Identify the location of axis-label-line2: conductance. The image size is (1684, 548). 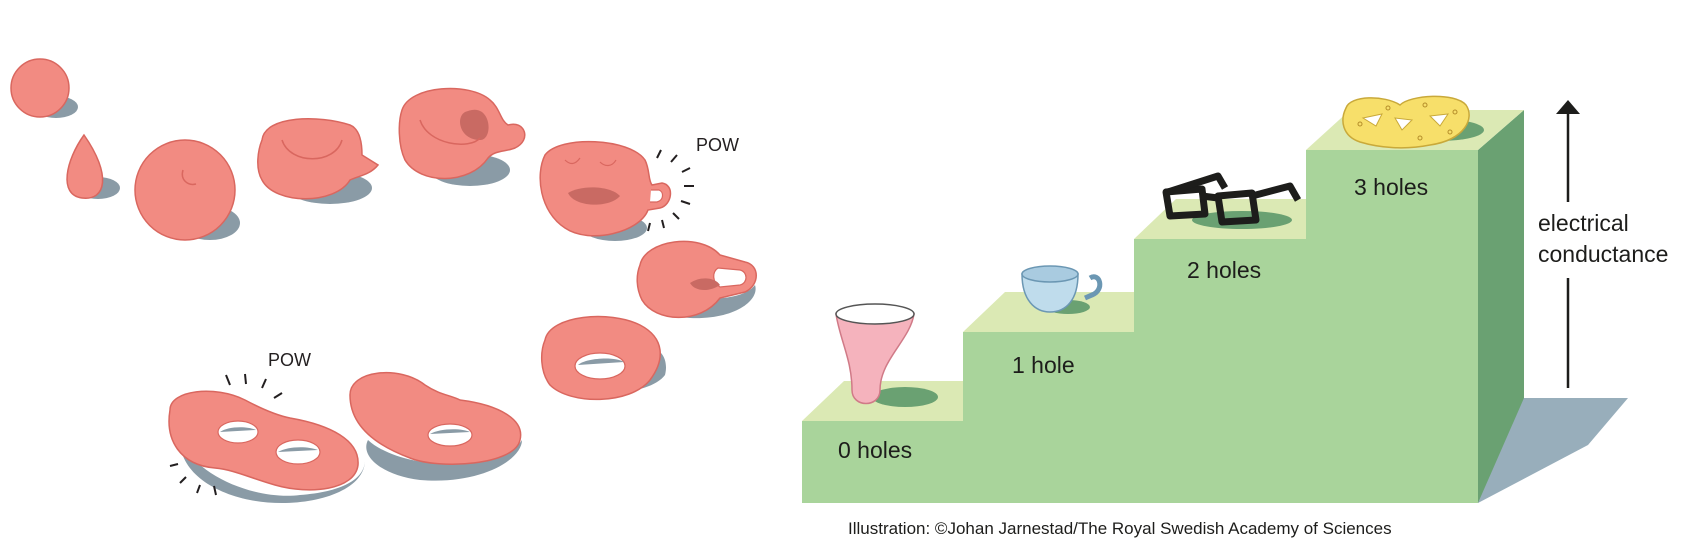
(1603, 254).